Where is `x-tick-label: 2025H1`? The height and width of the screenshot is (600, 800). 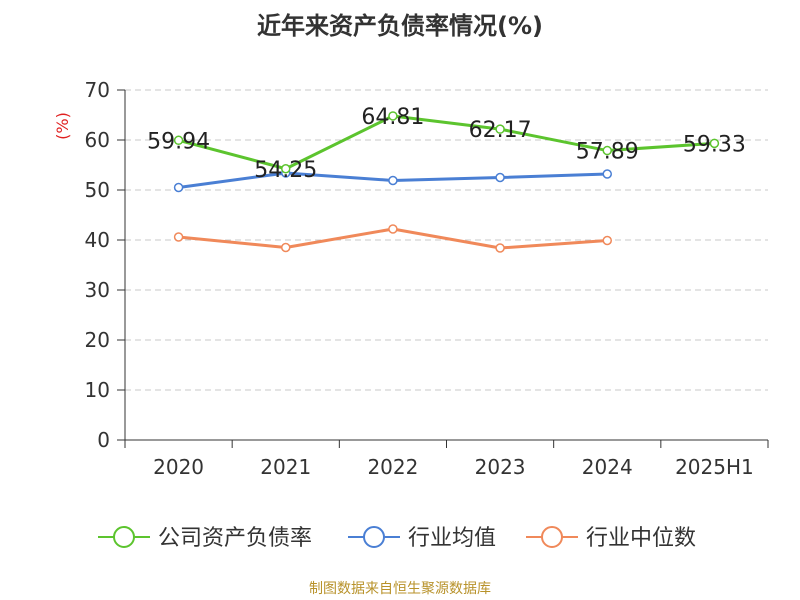
x-tick-label: 2025H1 is located at coordinates (714, 467).